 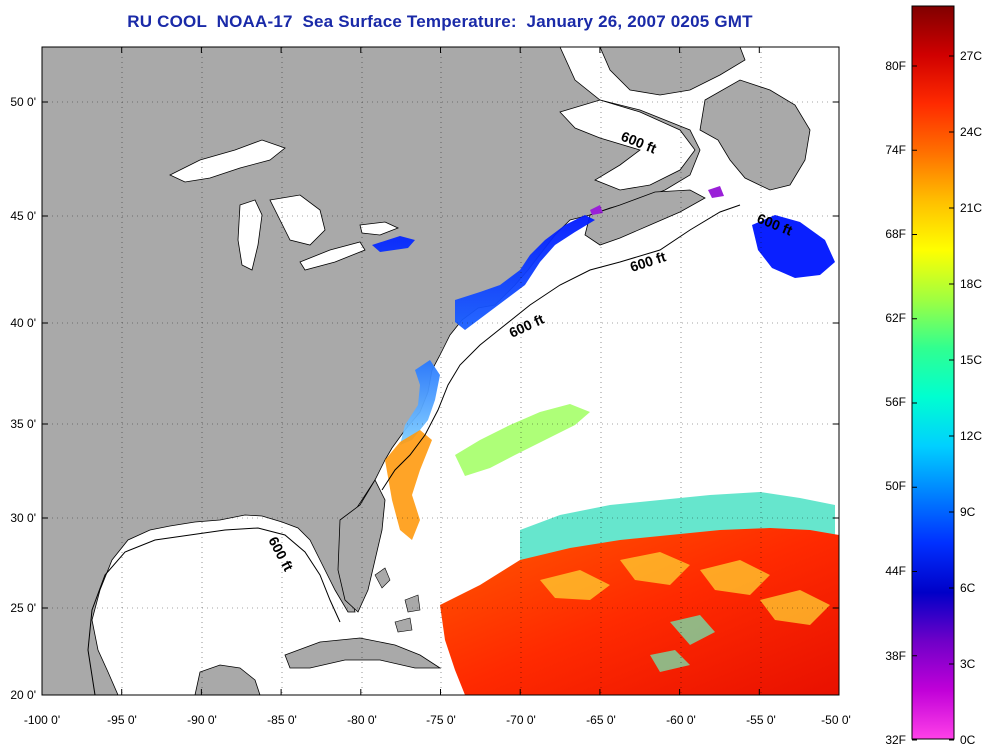 What do you see at coordinates (971, 132) in the screenshot?
I see `colorbar-c-label: 24C` at bounding box center [971, 132].